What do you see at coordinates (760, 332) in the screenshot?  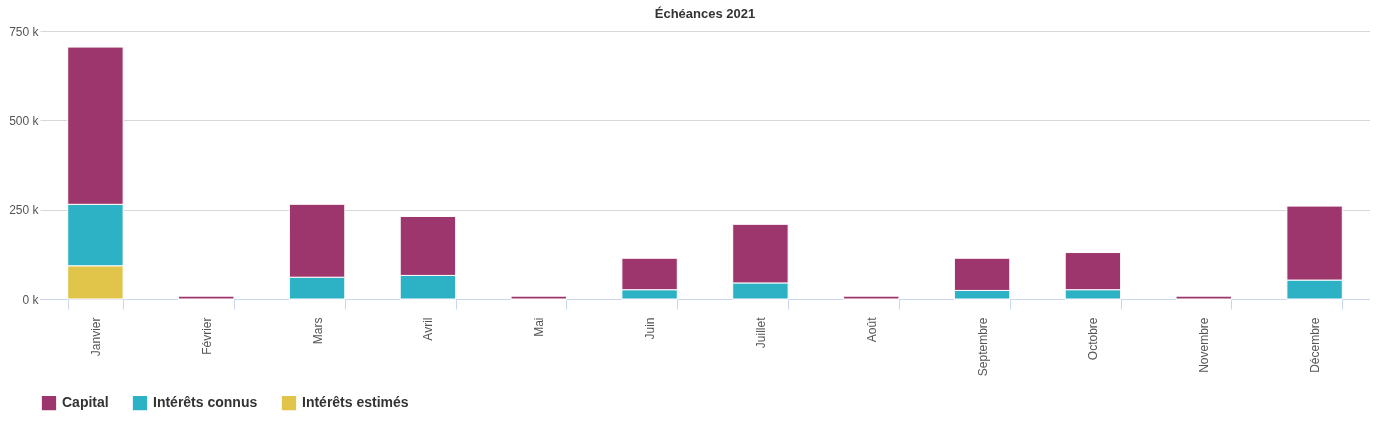 I see `x-tick-label: Juillet` at bounding box center [760, 332].